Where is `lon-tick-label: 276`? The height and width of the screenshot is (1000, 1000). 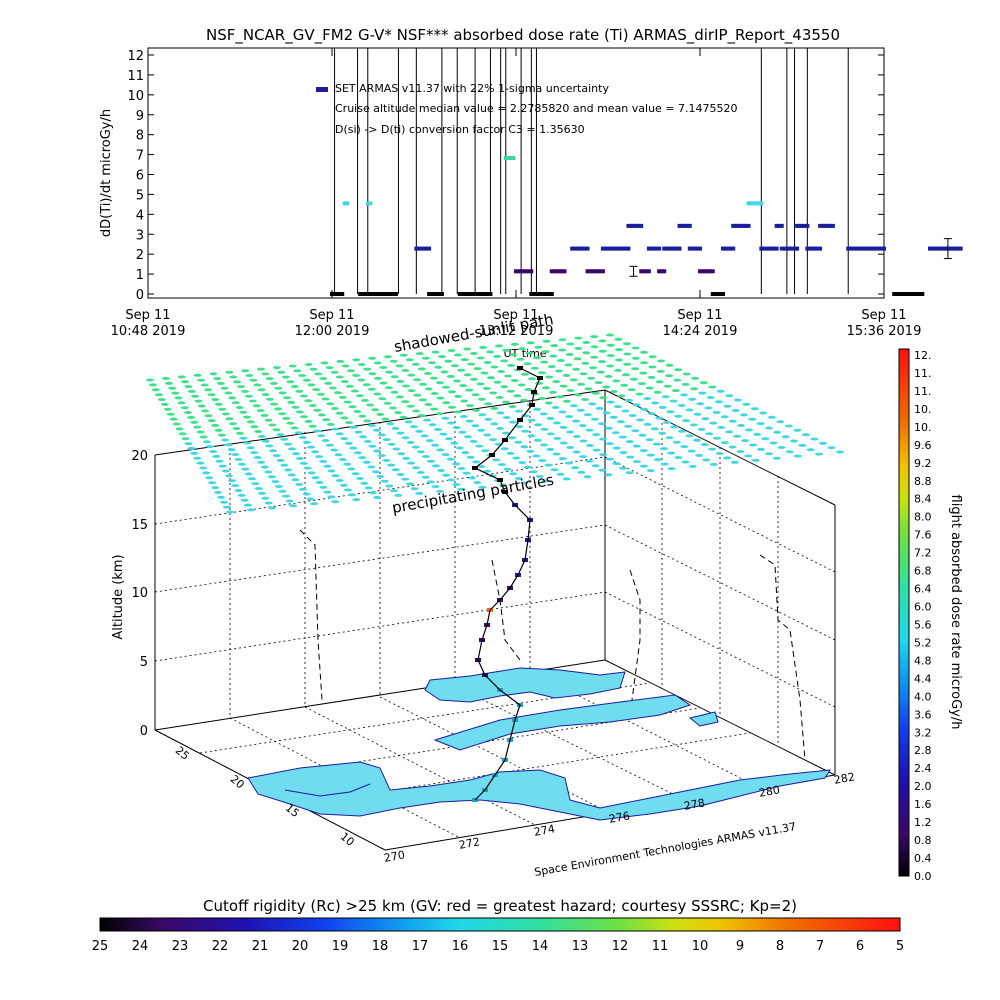
lon-tick-label: 276 is located at coordinates (619, 817).